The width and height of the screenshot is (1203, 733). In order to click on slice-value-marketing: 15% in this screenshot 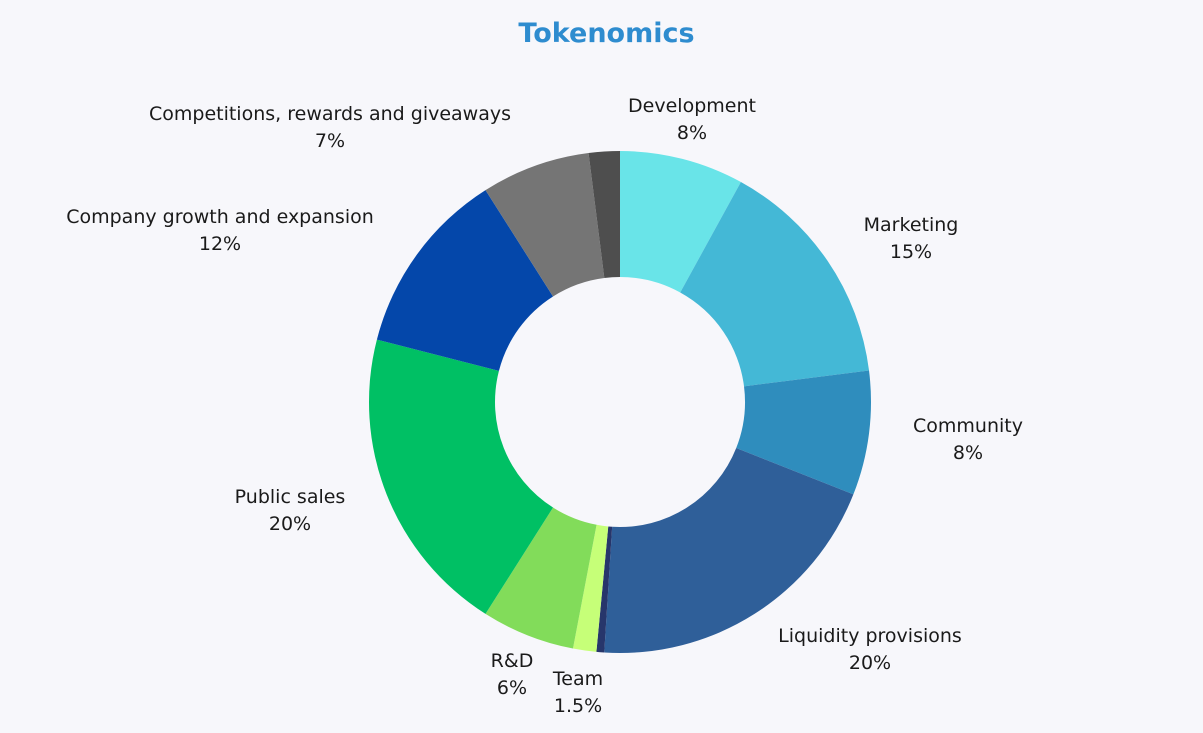, I will do `click(911, 252)`.